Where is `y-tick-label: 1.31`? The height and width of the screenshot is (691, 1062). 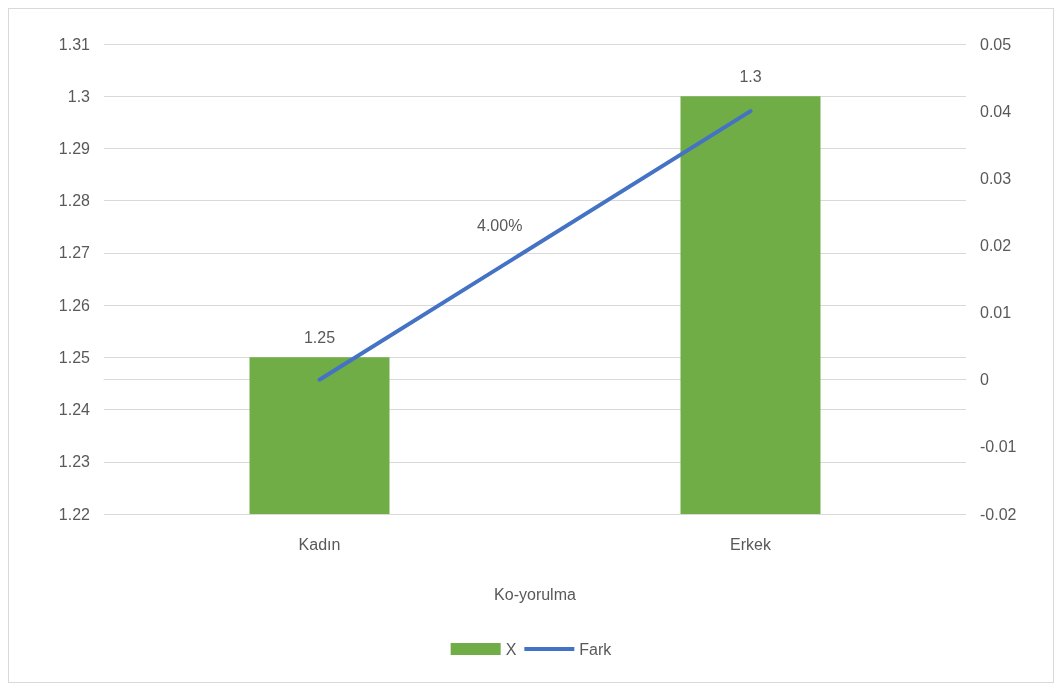 y-tick-label: 1.31 is located at coordinates (74, 44).